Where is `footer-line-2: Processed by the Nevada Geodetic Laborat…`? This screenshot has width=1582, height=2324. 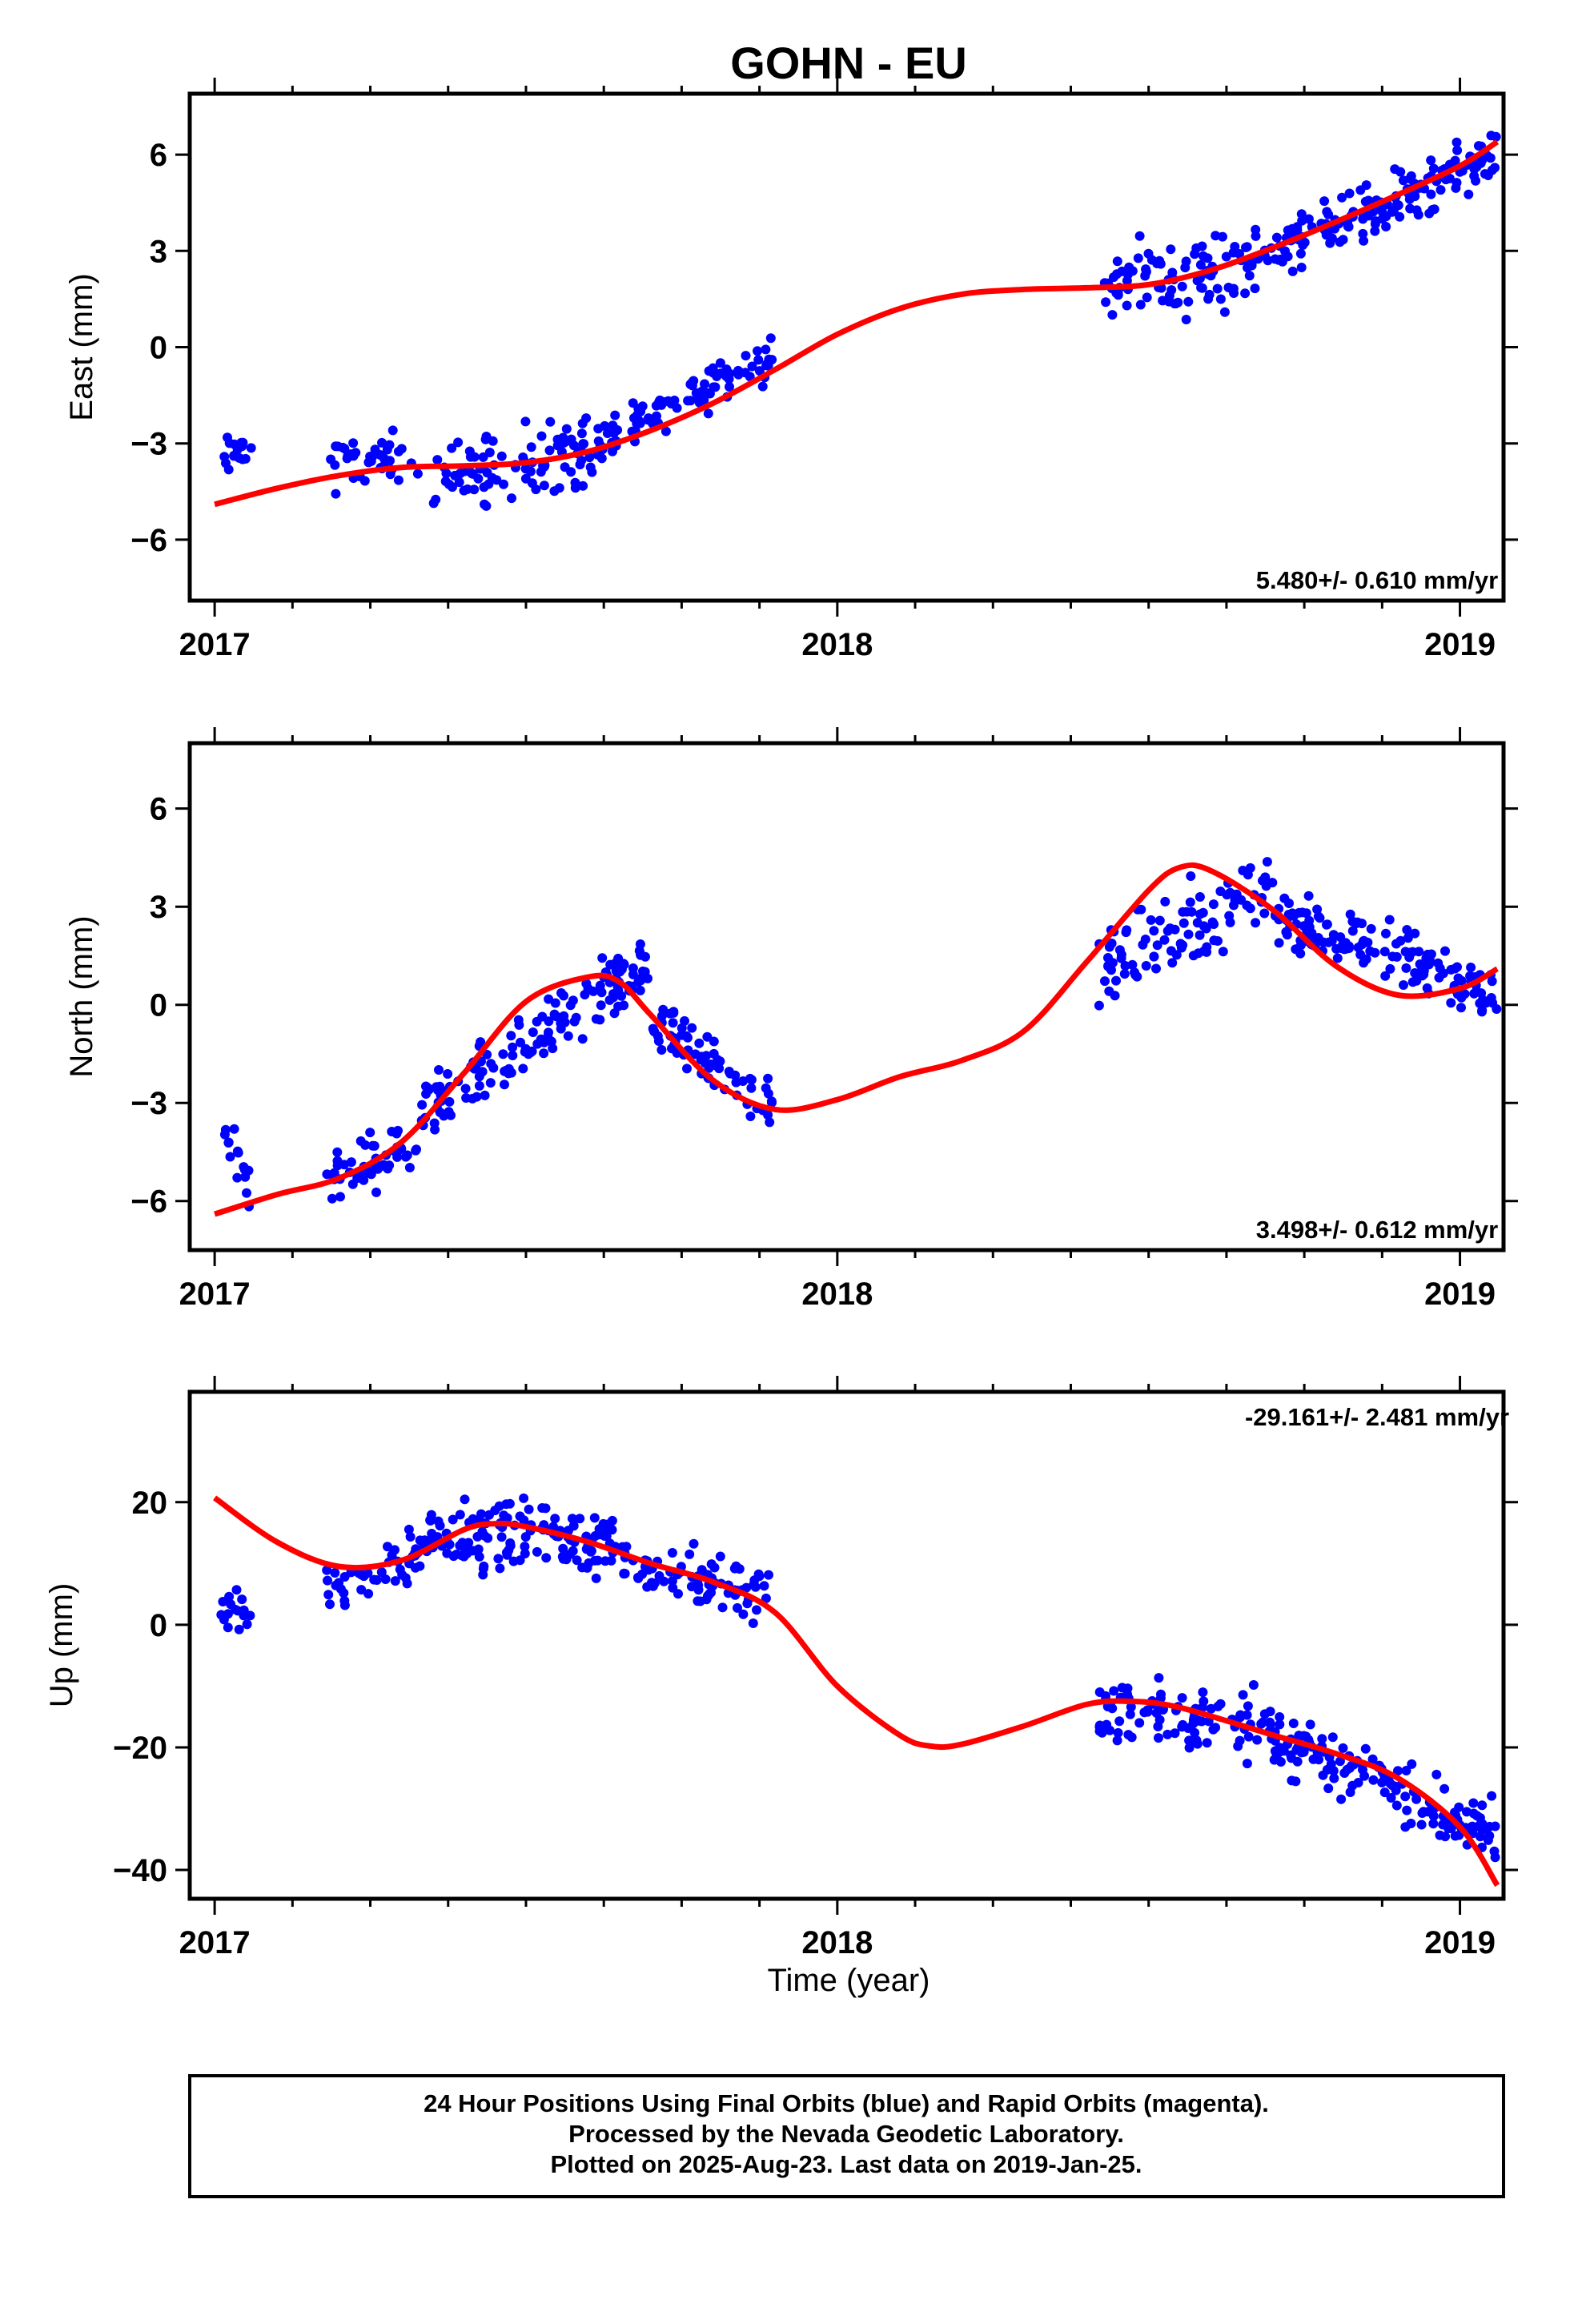 footer-line-2: Processed by the Nevada Geodetic Laborat… is located at coordinates (846, 2134).